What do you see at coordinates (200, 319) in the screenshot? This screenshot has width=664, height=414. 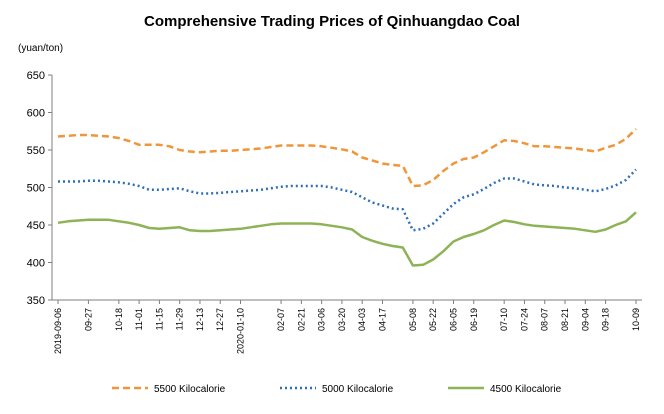 I see `x-tick-label: 12-13` at bounding box center [200, 319].